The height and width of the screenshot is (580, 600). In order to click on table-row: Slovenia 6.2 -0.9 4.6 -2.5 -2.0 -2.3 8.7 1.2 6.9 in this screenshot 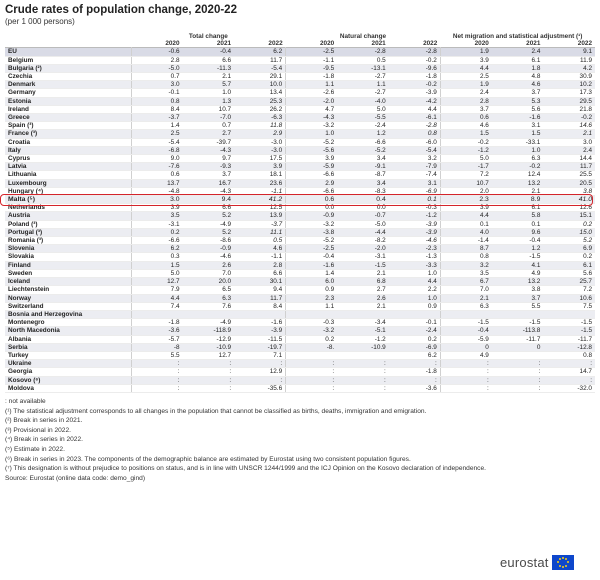, I will do `click(300, 249)`.